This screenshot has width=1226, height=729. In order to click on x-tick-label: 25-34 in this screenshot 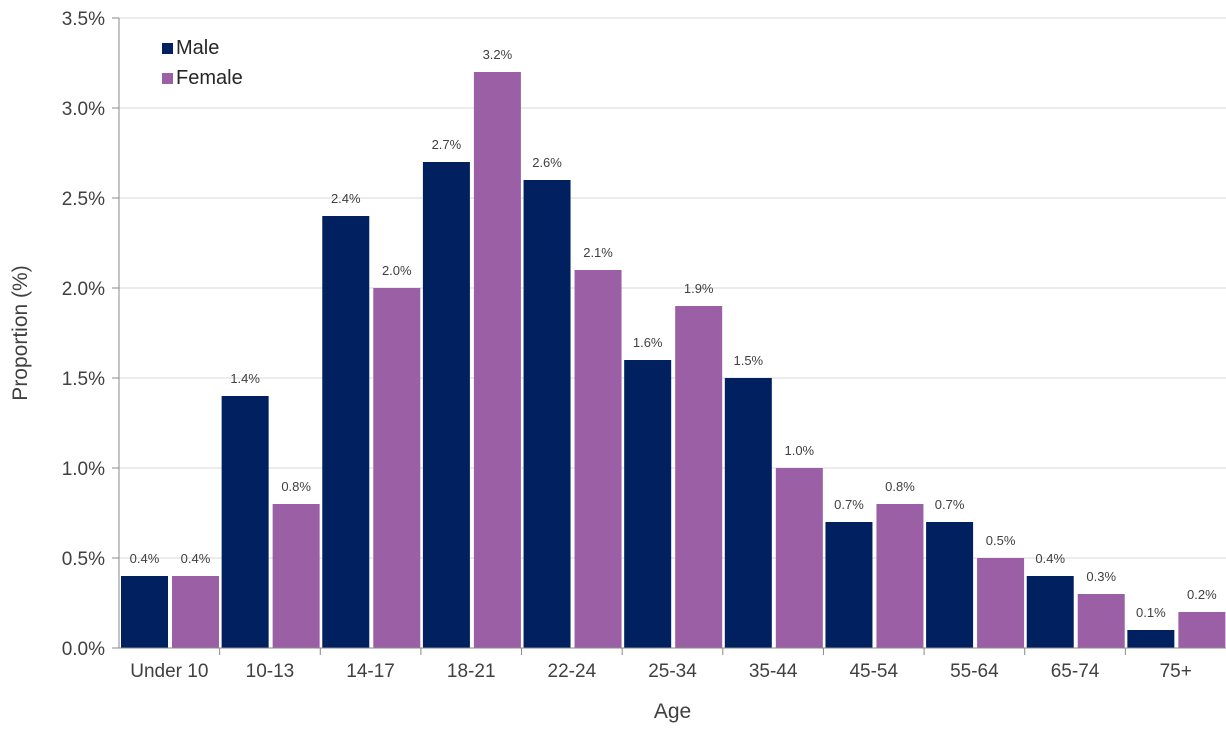, I will do `click(672, 671)`.